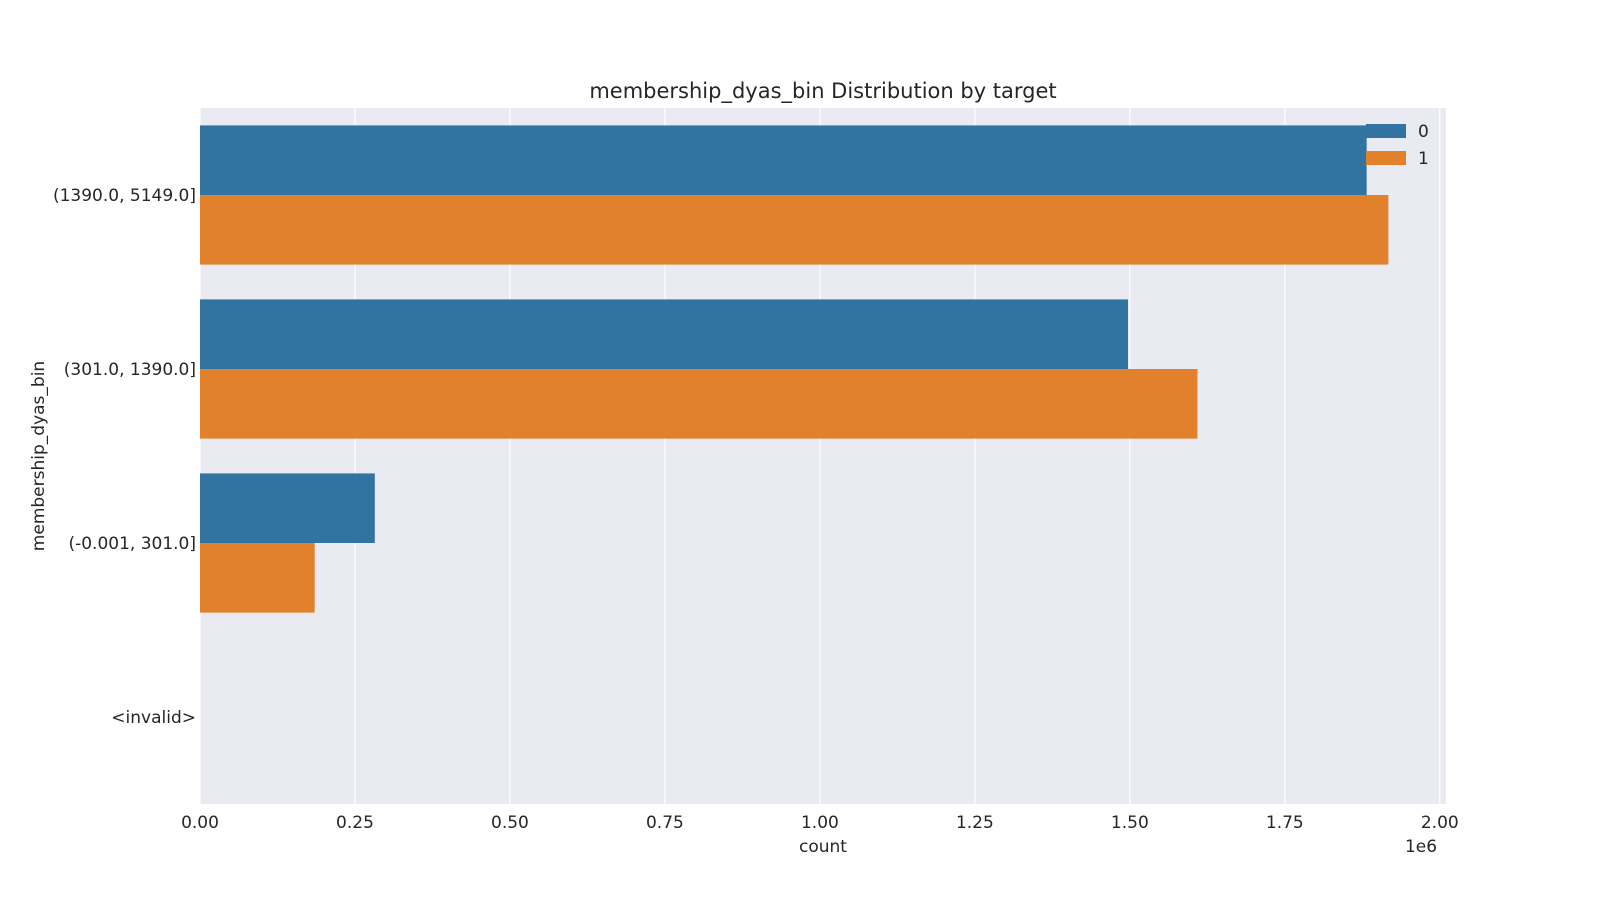 The image size is (1600, 904). I want to click on x-tick-label: 1.00, so click(820, 823).